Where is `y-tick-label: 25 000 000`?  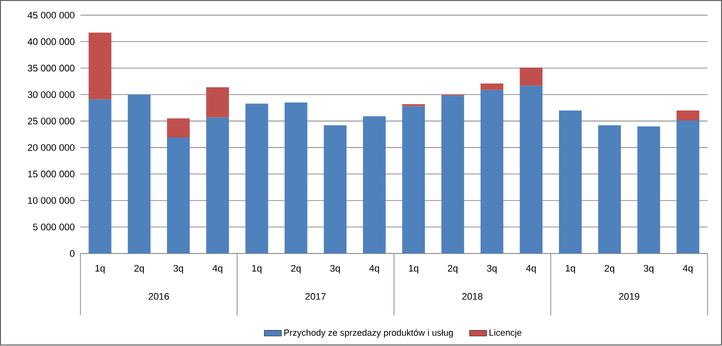
y-tick-label: 25 000 000 is located at coordinates (51, 121).